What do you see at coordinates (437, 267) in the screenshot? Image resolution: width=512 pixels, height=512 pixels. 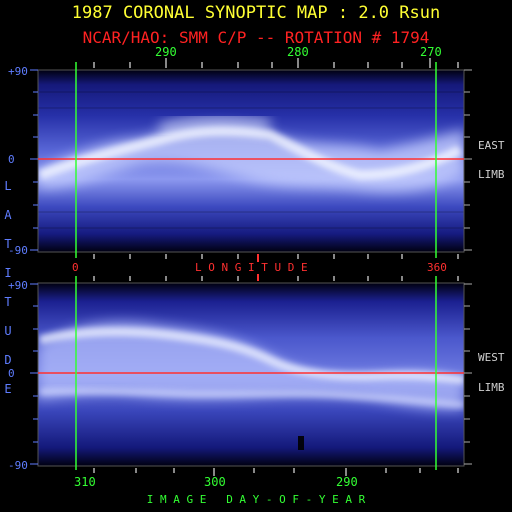 I see `longitude-end-label: 360` at bounding box center [437, 267].